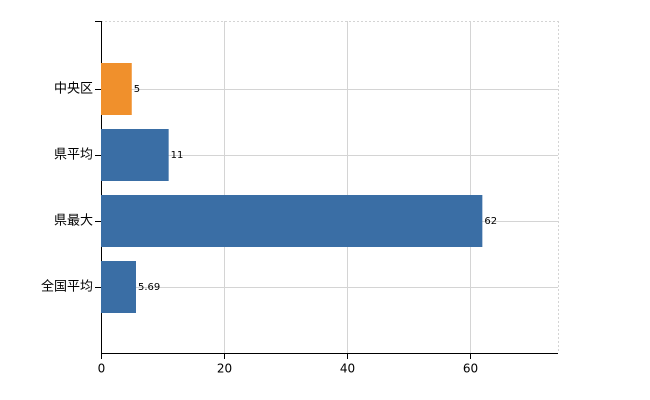  Describe the element at coordinates (137, 89) in the screenshot. I see `value-label: 5` at that location.